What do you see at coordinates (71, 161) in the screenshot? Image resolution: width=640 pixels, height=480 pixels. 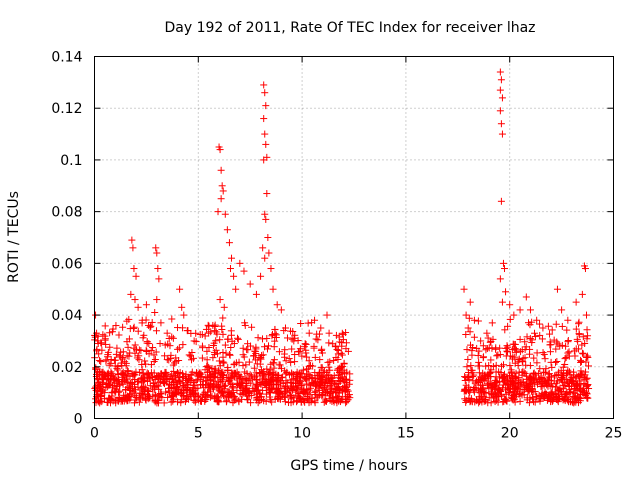 I see `y-tick-label: 0.1` at bounding box center [71, 161].